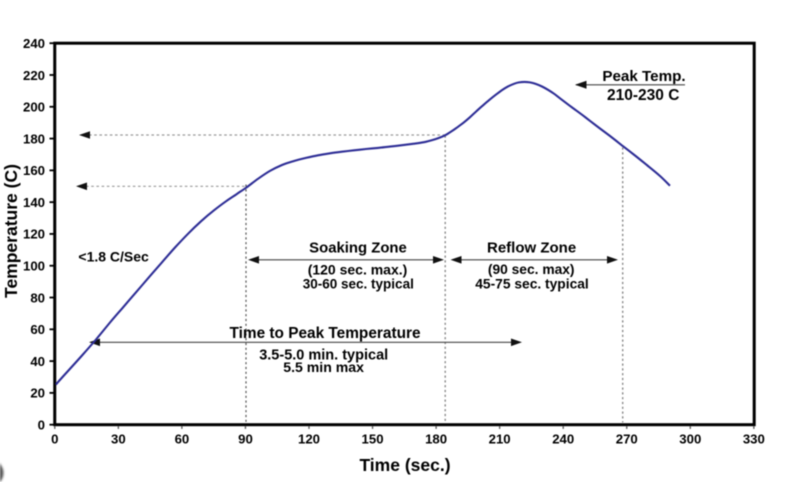  What do you see at coordinates (500, 439) in the screenshot?
I see `svg-text: 210` at bounding box center [500, 439].